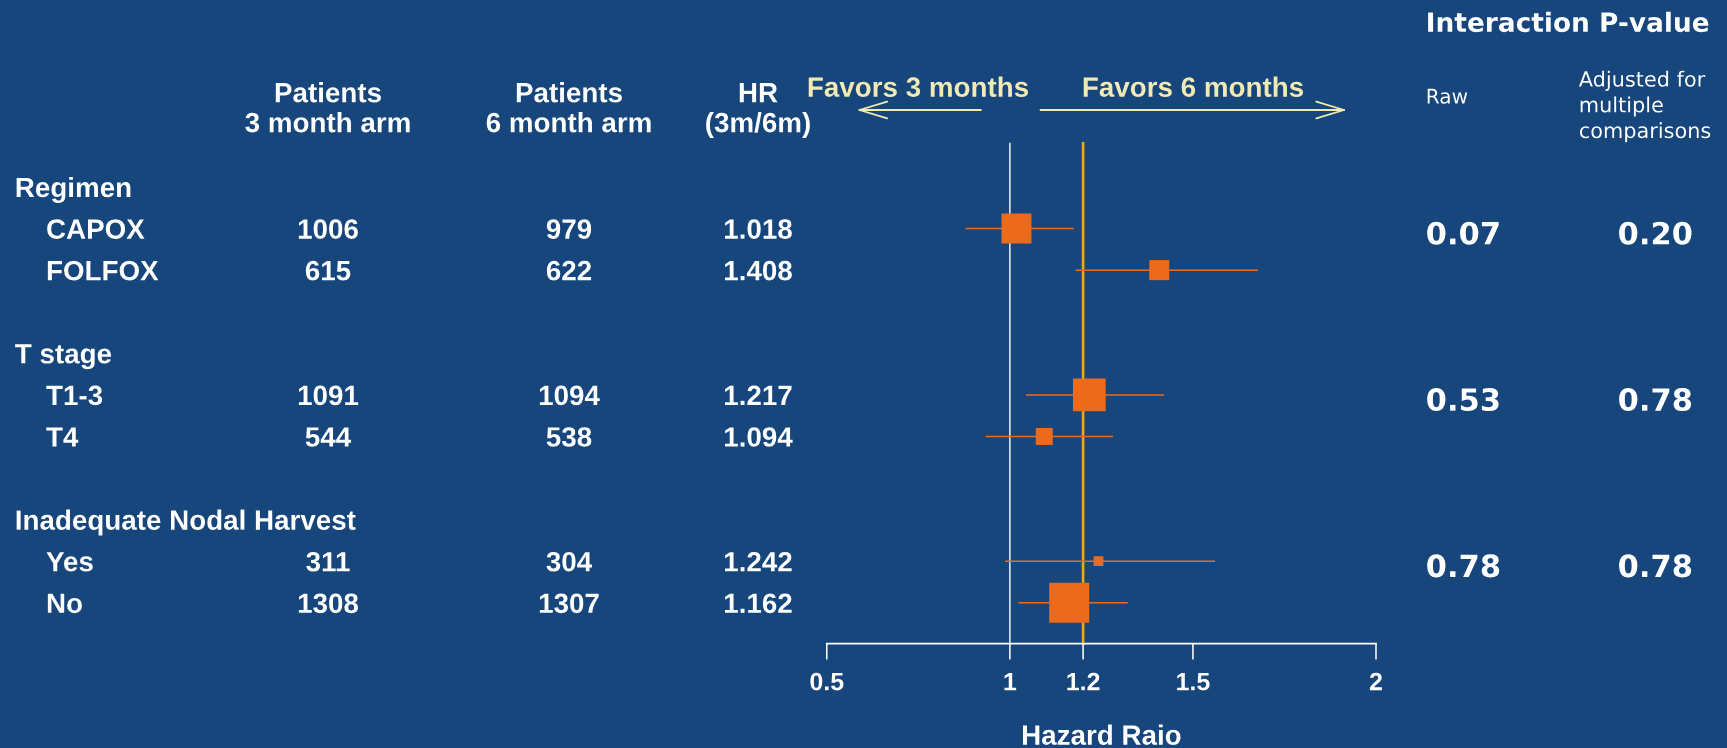  I want to click on data-label: 1.162, so click(758, 603).